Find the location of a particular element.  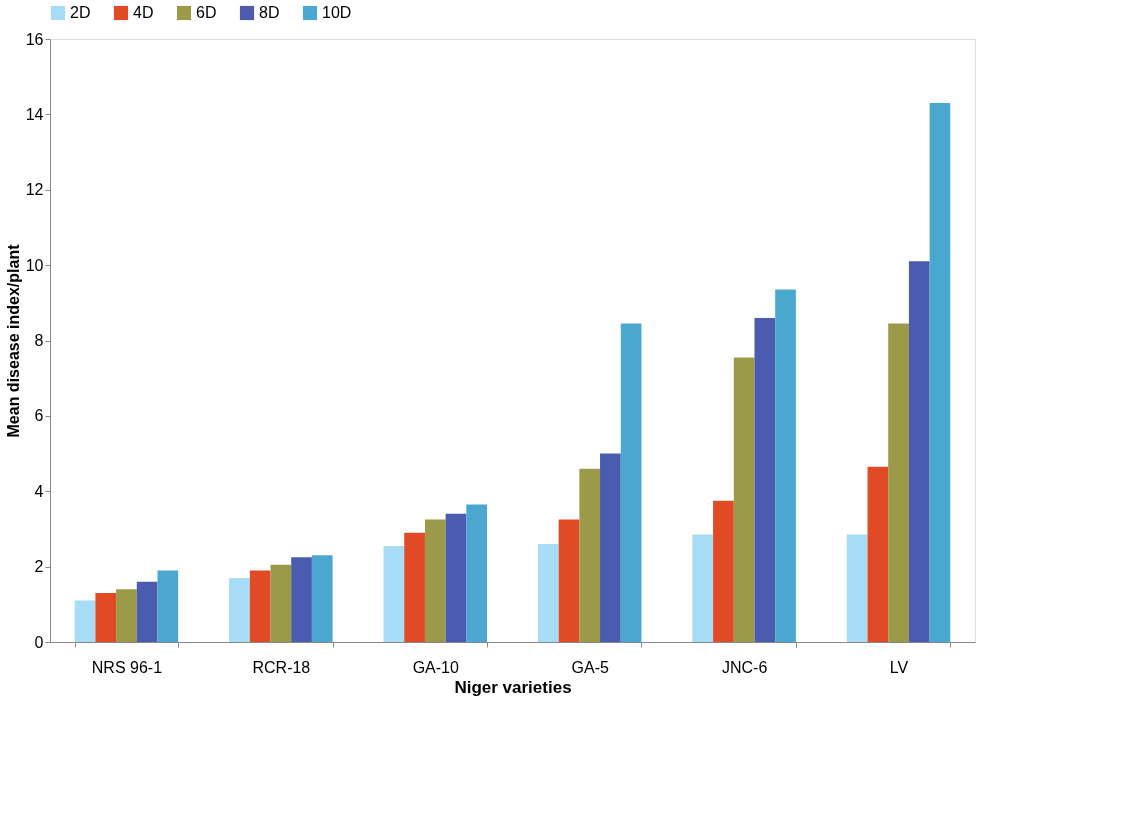

y-tick-label: 14 is located at coordinates (34, 114).